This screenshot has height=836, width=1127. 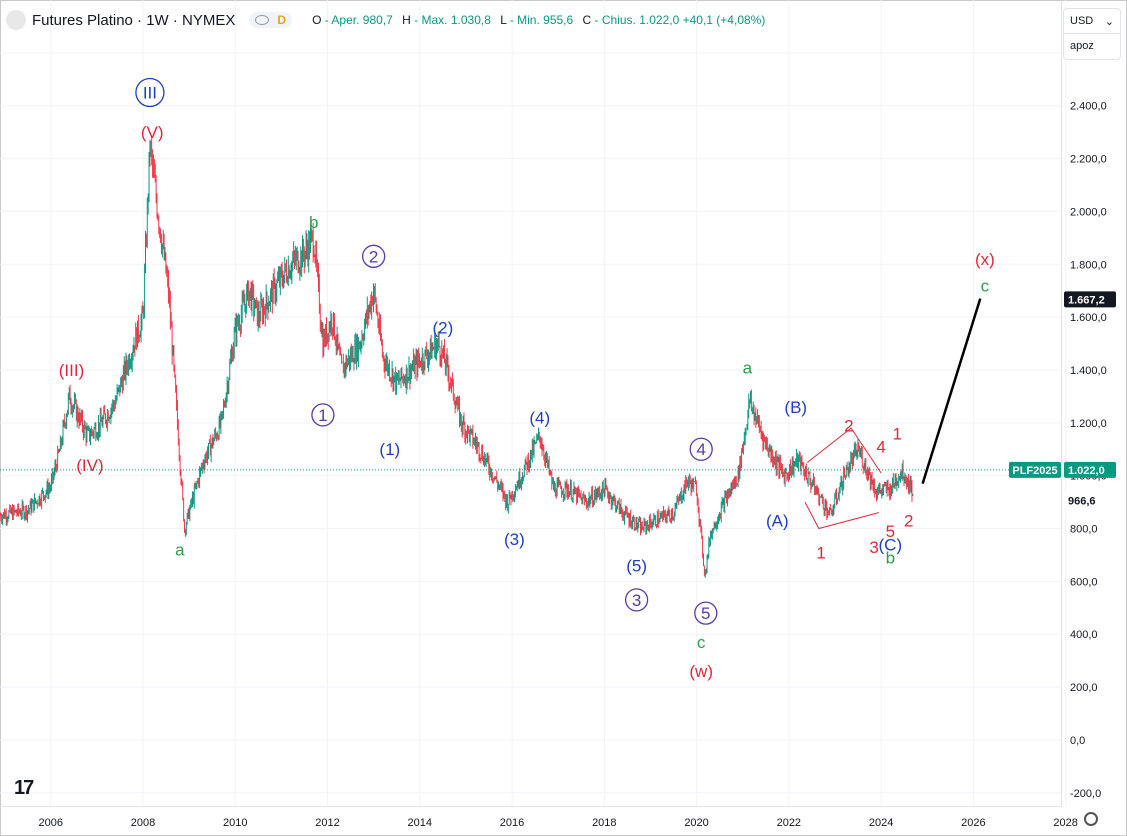 What do you see at coordinates (1088, 371) in the screenshot?
I see `y-tick-label: 1.400,0` at bounding box center [1088, 371].